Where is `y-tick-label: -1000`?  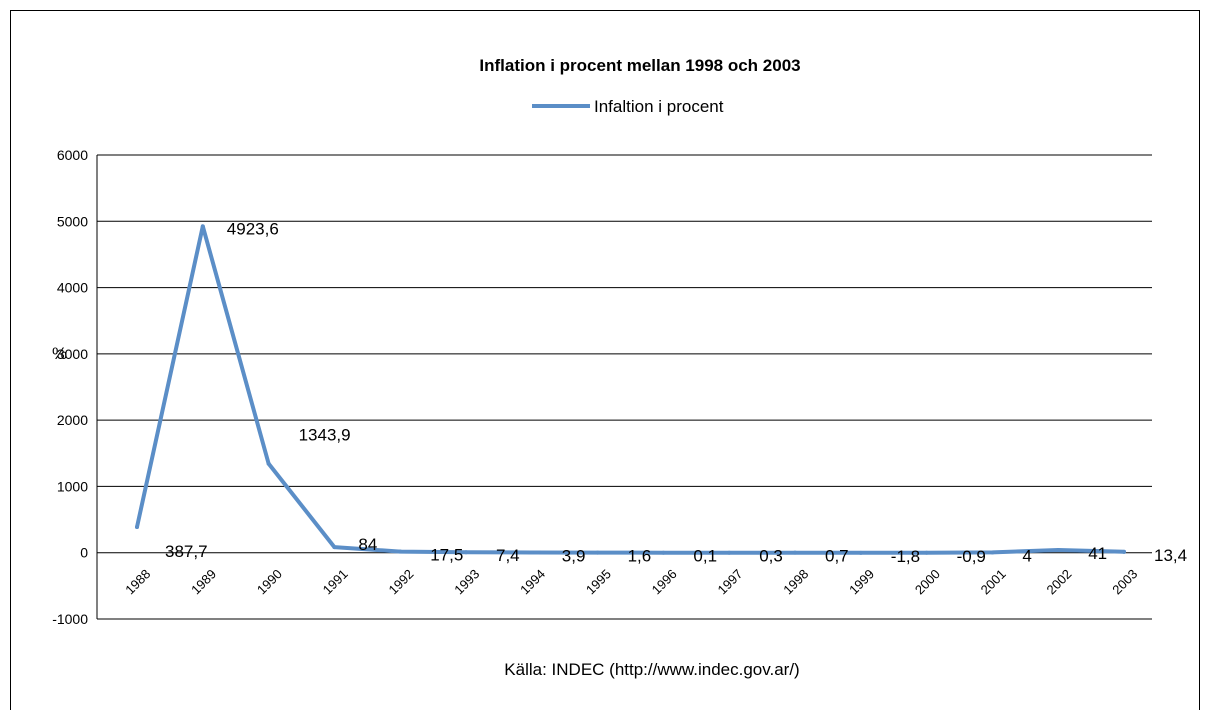
y-tick-label: -1000 is located at coordinates (70, 619).